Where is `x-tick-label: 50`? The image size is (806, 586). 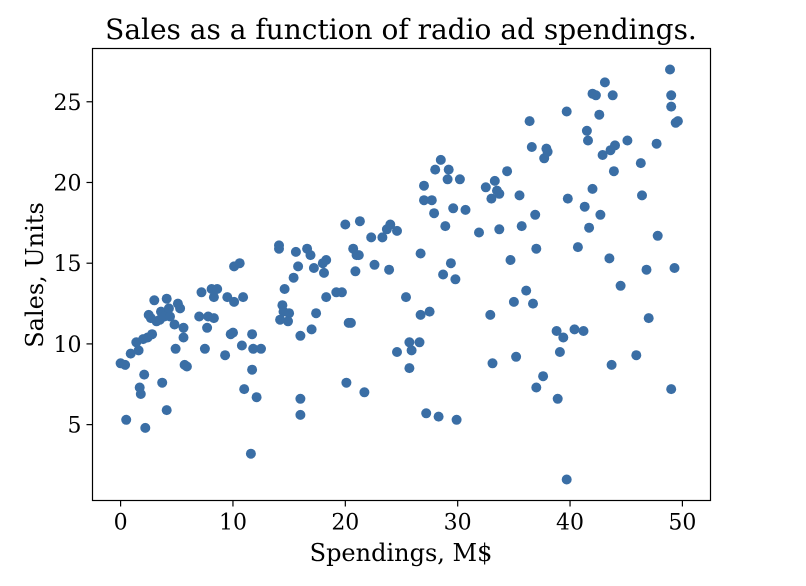
x-tick-label: 50 is located at coordinates (682, 523).